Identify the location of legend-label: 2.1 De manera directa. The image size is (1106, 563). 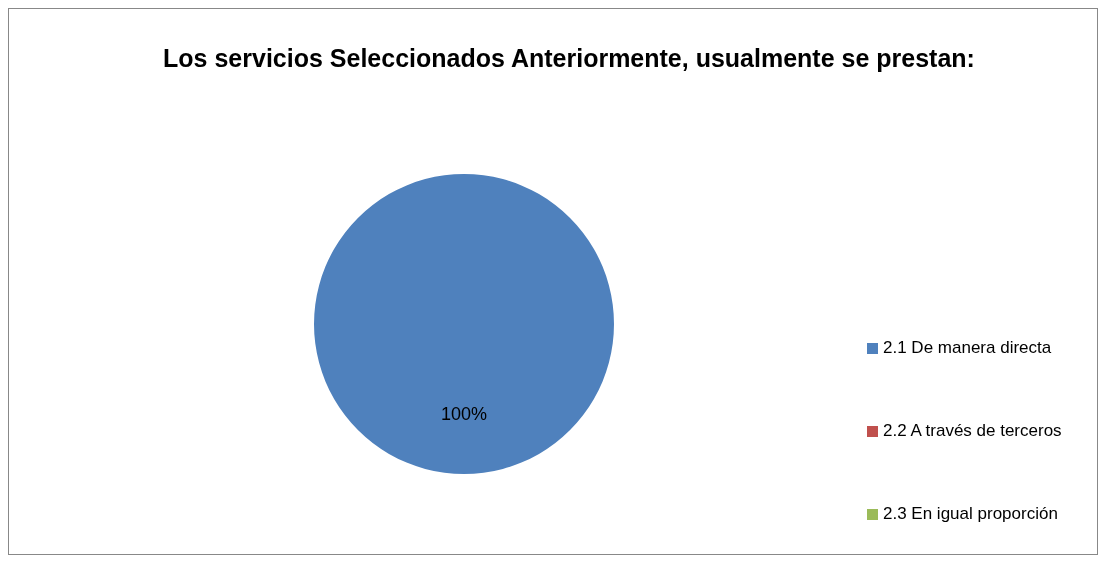
(967, 348).